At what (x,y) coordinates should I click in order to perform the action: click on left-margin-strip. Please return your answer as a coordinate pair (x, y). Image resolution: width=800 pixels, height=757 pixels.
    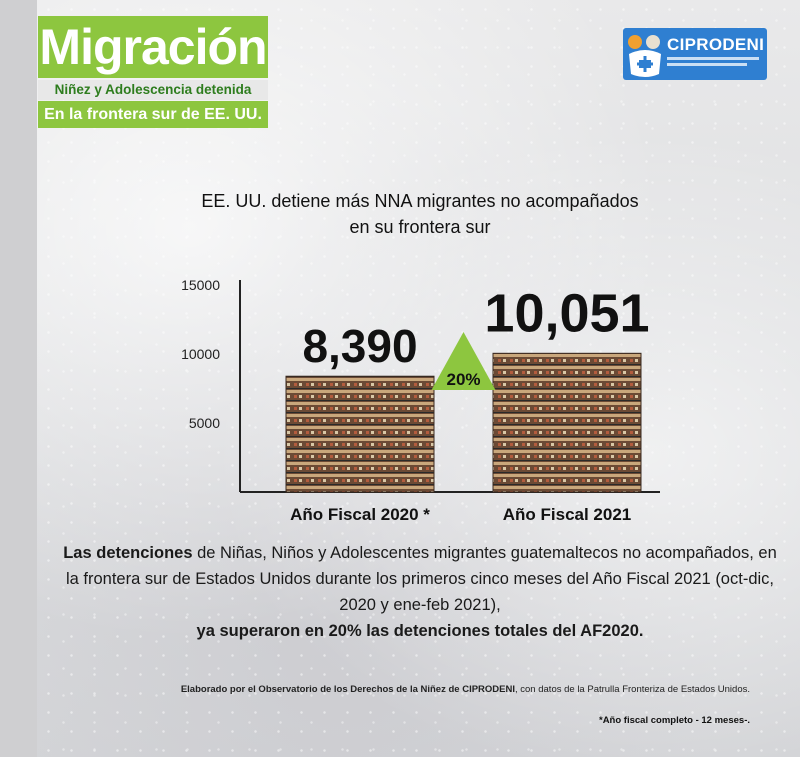
    Looking at the image, I should click on (18, 378).